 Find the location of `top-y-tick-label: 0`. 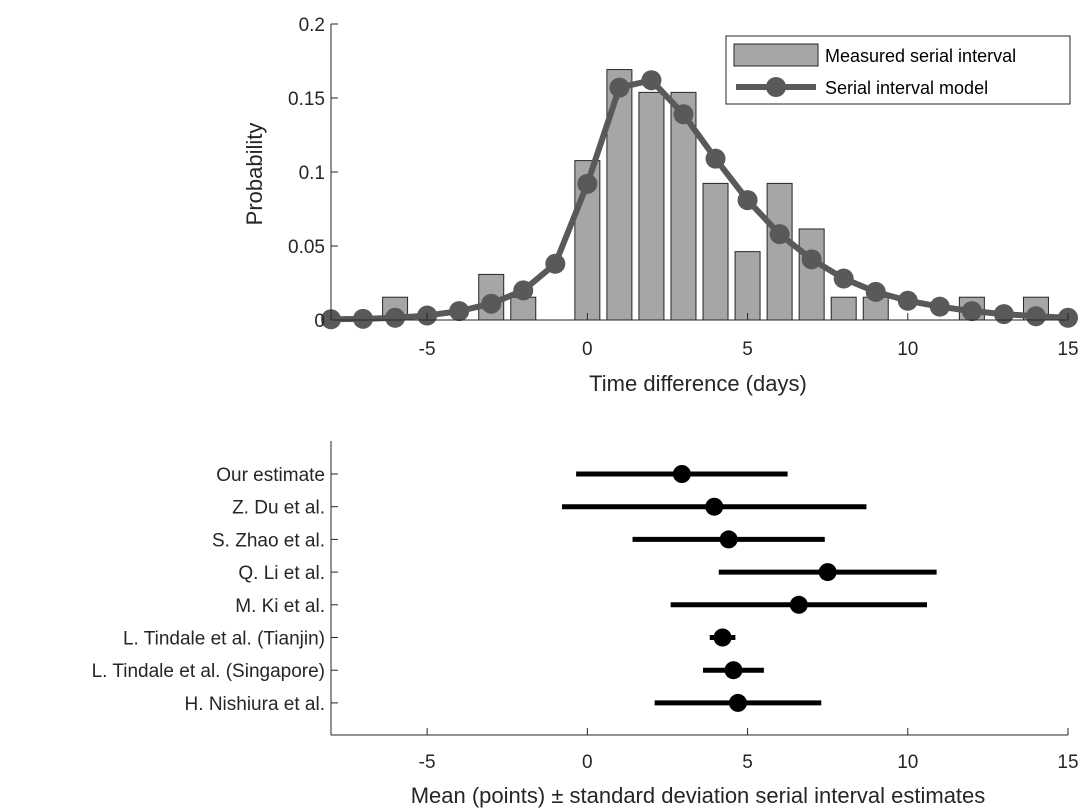

top-y-tick-label: 0 is located at coordinates (319, 321).